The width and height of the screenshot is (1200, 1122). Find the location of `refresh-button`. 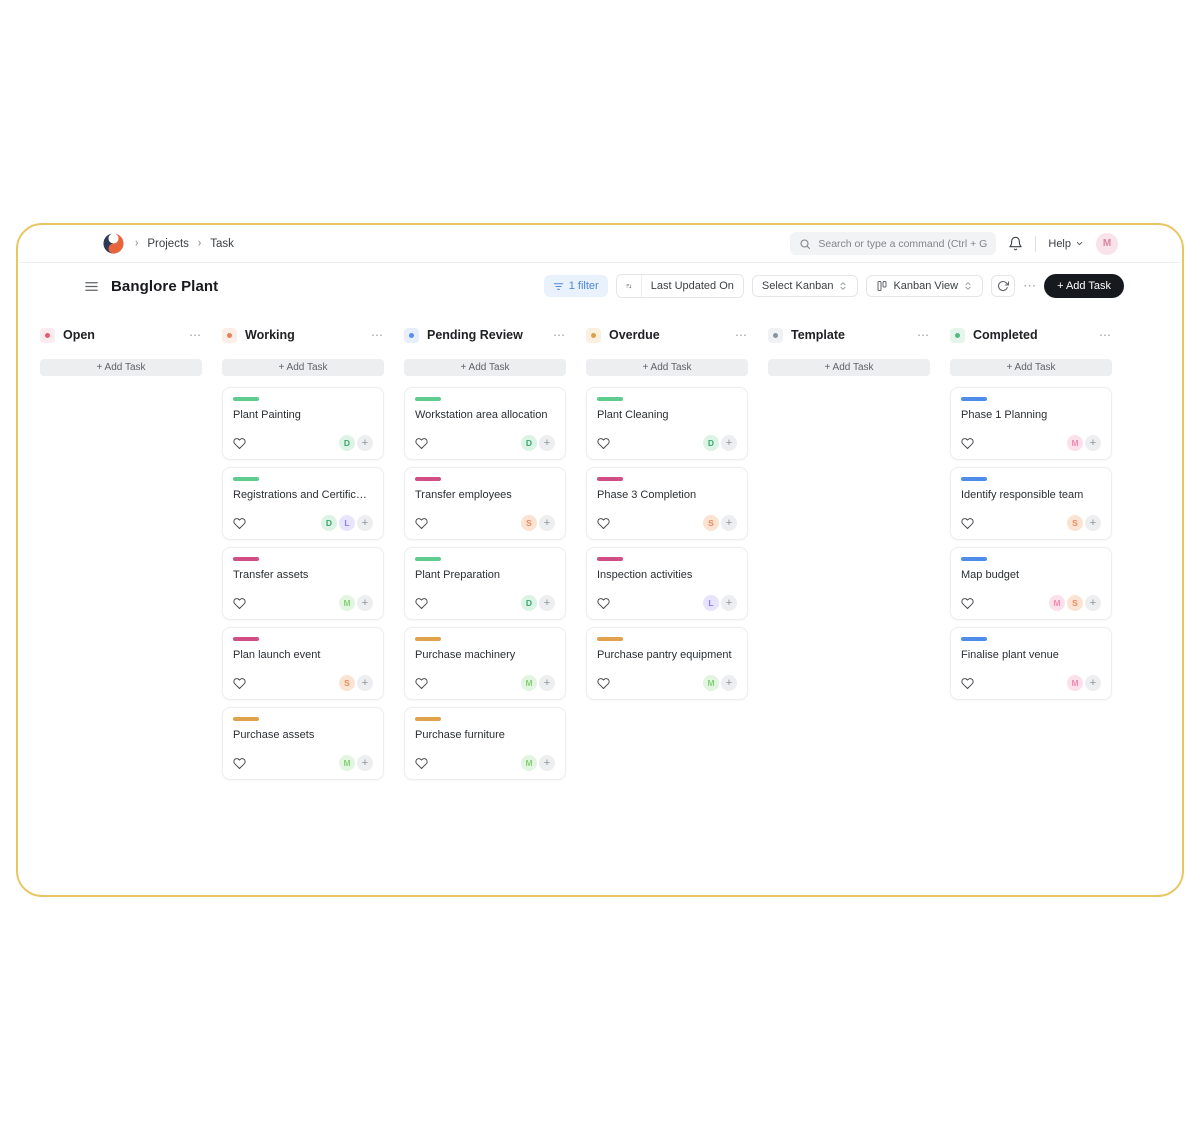

refresh-button is located at coordinates (1003, 286).